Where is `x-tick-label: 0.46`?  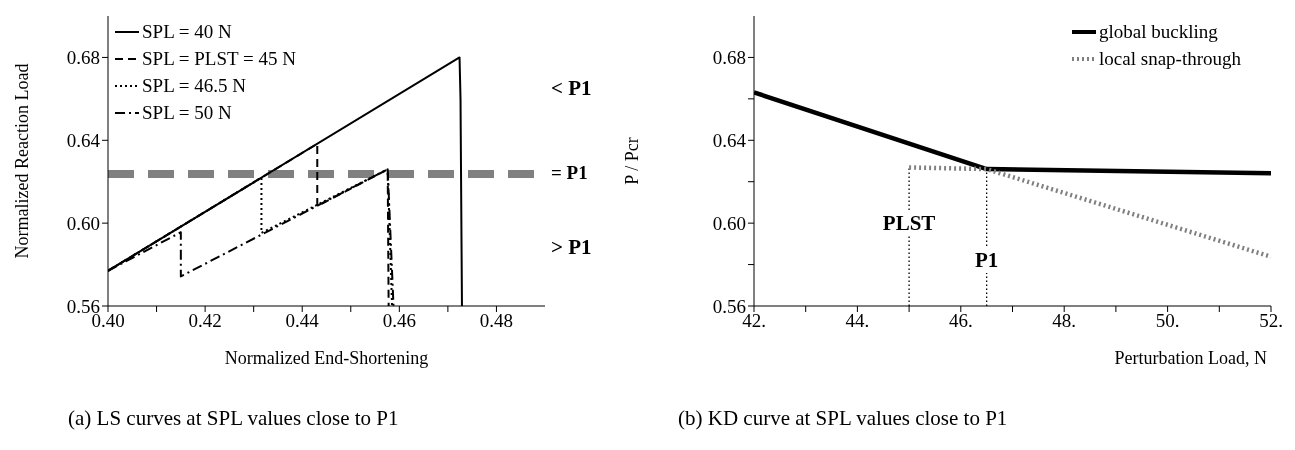 x-tick-label: 0.46 is located at coordinates (399, 321).